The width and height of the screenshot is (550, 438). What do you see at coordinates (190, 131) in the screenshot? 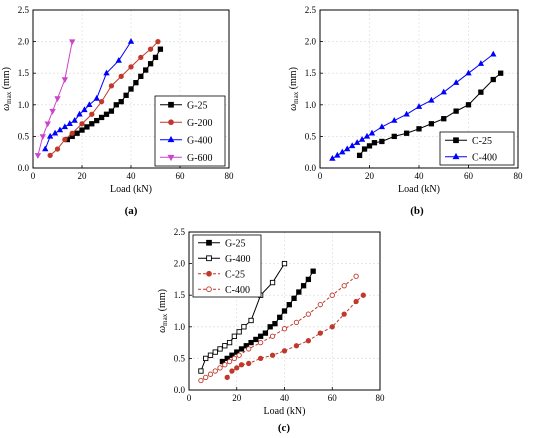
I see `legend: G-25 G-200 G-400 G-600` at bounding box center [190, 131].